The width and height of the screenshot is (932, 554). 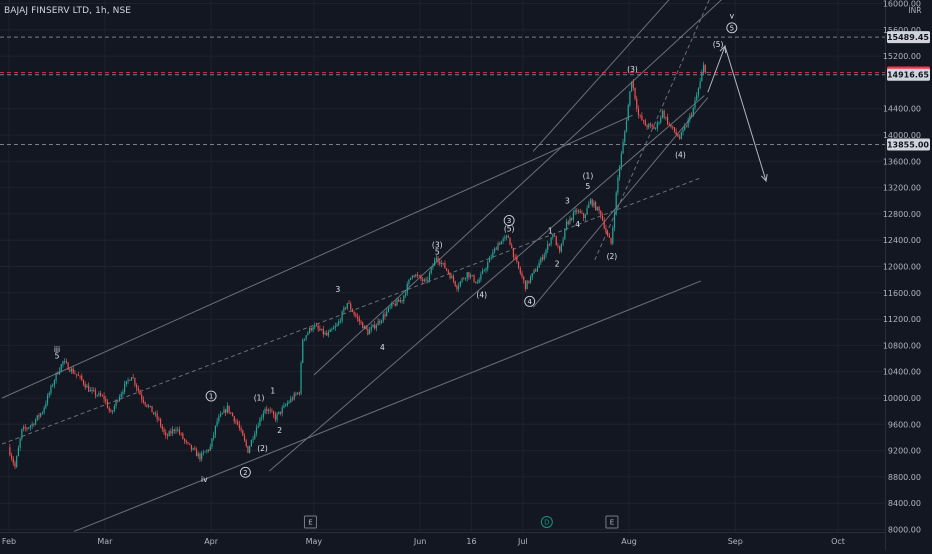 I want to click on wave-label: 5, so click(x=588, y=186).